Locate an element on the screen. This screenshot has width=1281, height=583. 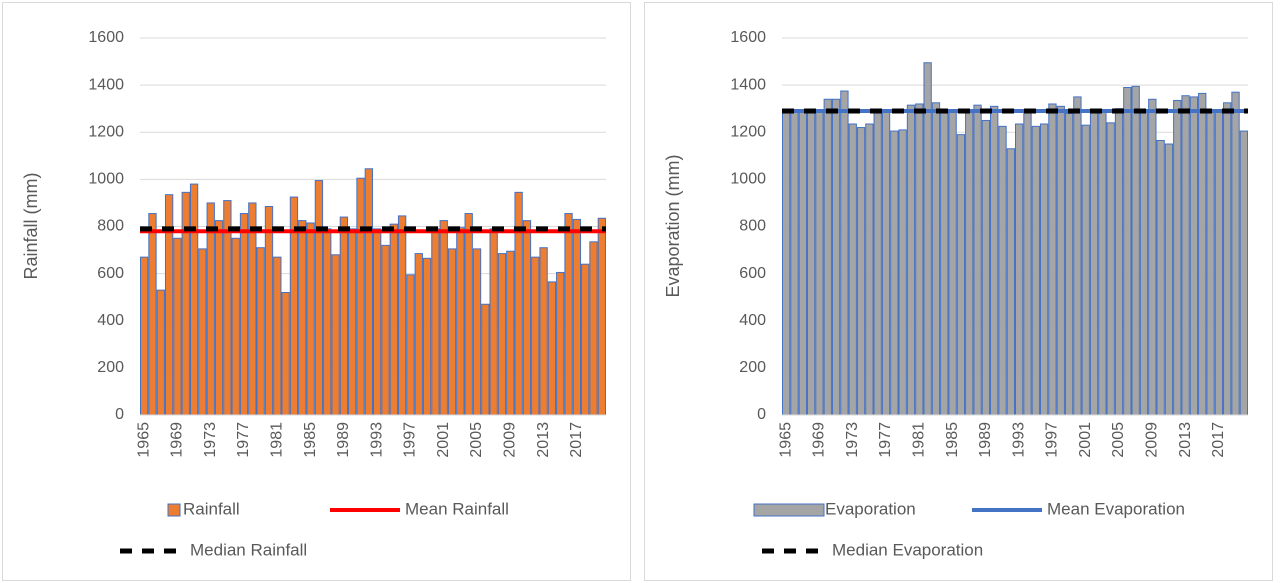
legend-label: Evaporation is located at coordinates (870, 508).